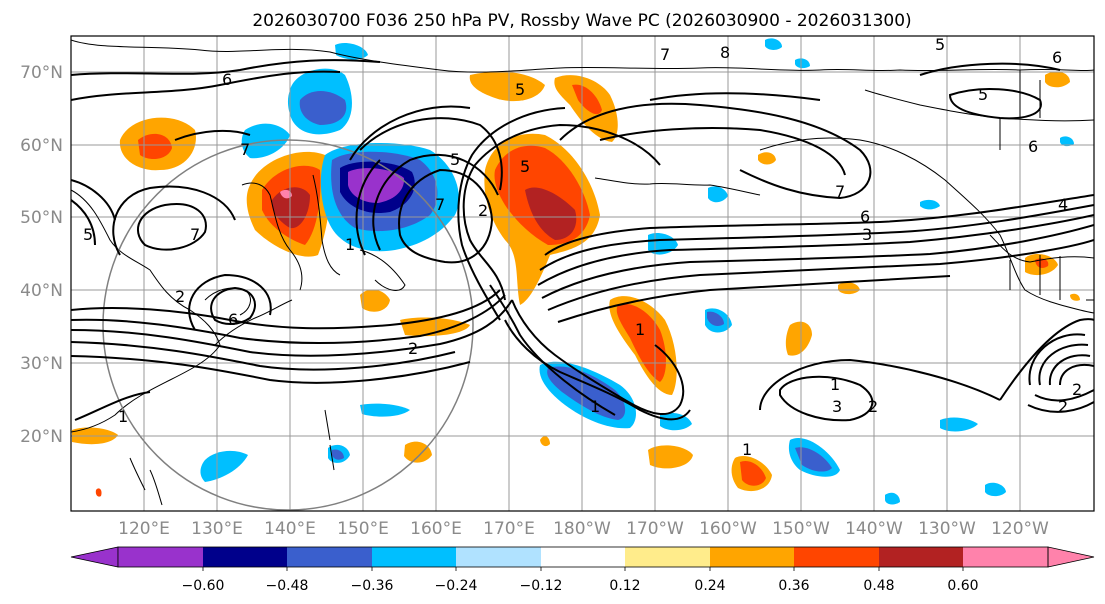 The height and width of the screenshot is (604, 1105). Describe the element at coordinates (1063, 204) in the screenshot. I see `contour-label: 4` at that location.